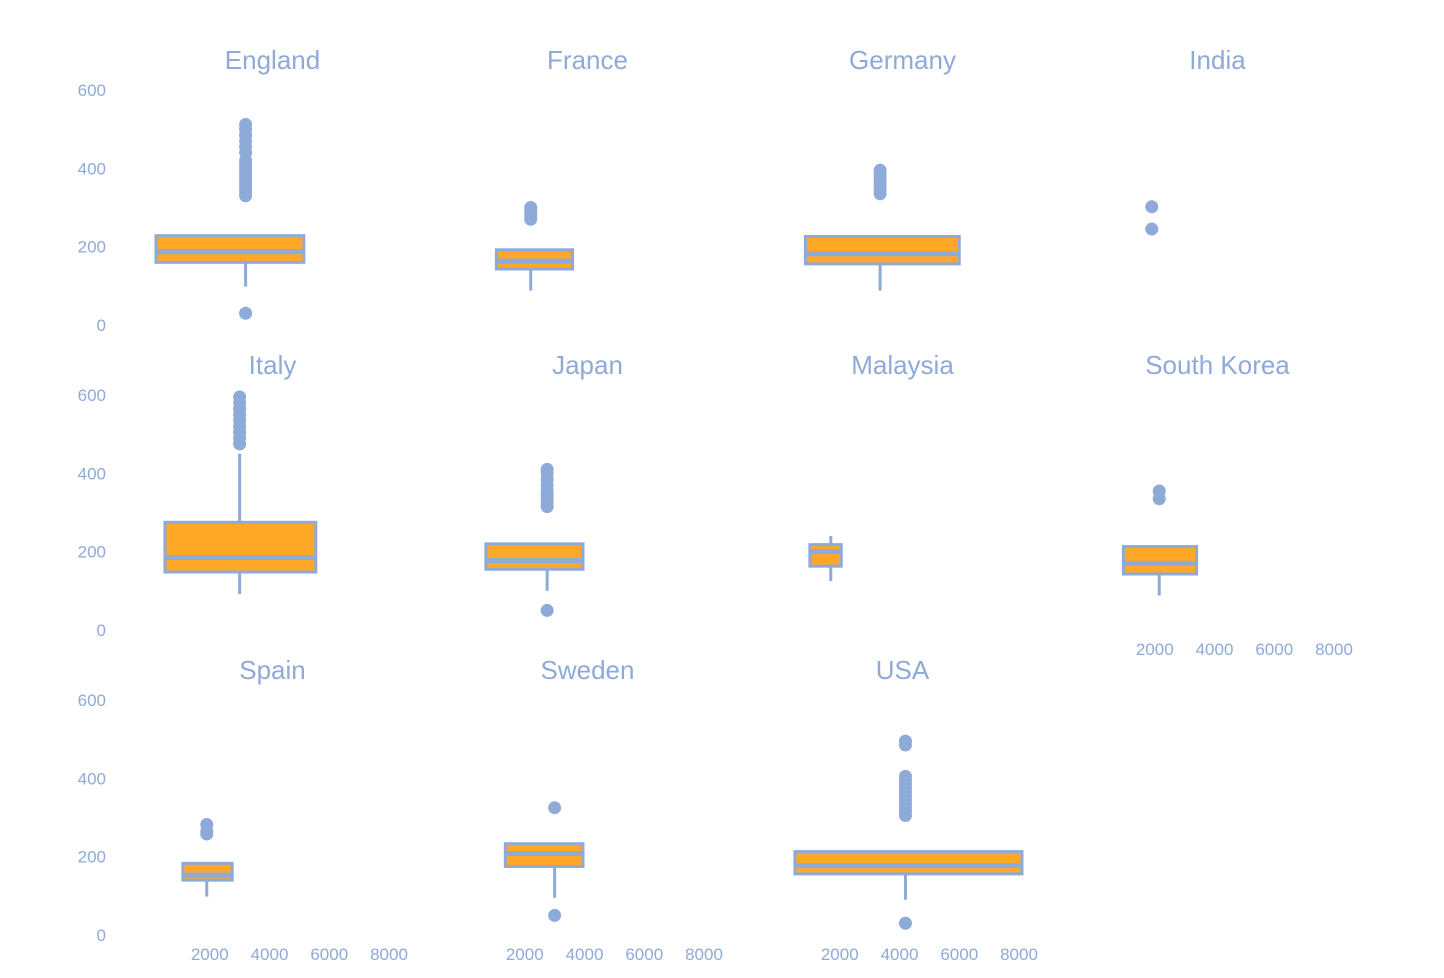 The image size is (1444, 978). What do you see at coordinates (273, 365) in the screenshot?
I see `facet-title: Italy` at bounding box center [273, 365].